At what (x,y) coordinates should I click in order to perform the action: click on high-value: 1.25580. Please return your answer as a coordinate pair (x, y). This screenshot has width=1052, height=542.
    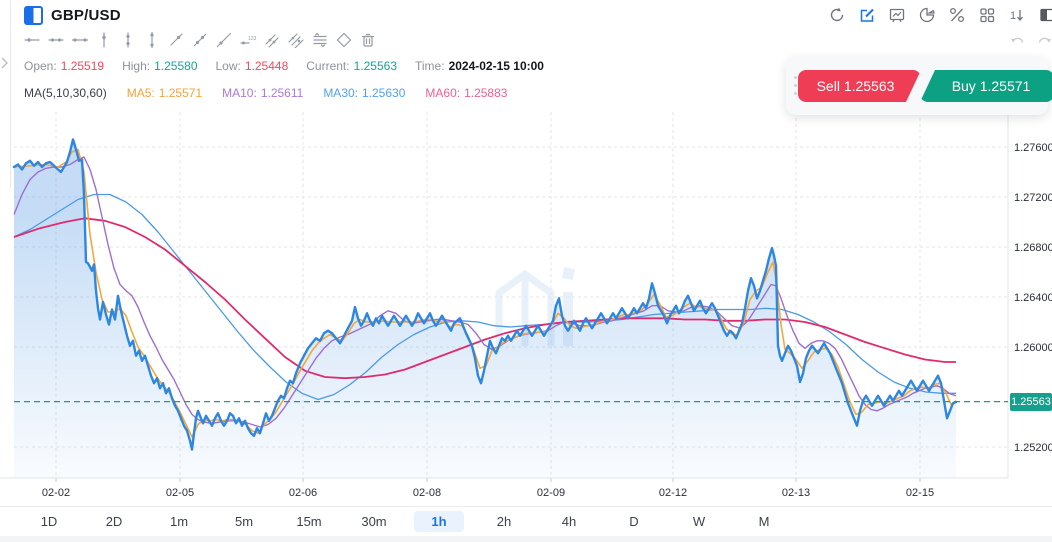
    Looking at the image, I should click on (176, 66).